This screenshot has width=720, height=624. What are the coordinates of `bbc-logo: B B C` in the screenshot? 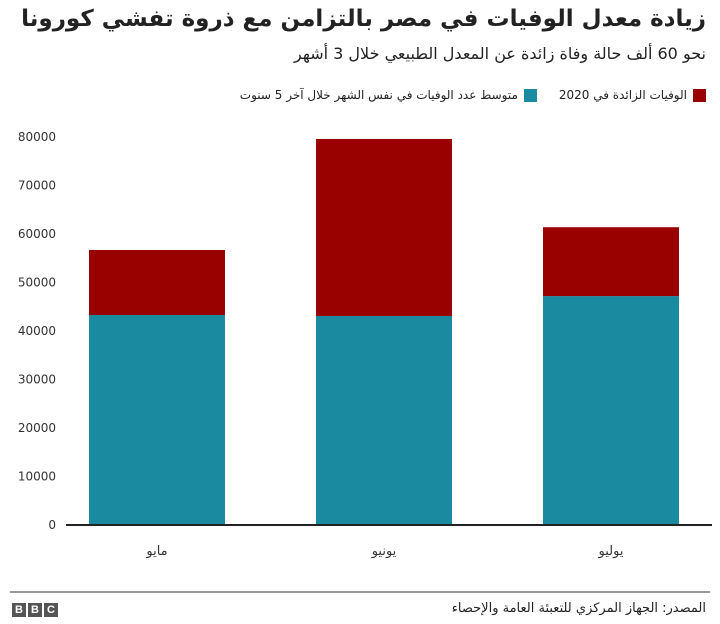 It's located at (35, 610).